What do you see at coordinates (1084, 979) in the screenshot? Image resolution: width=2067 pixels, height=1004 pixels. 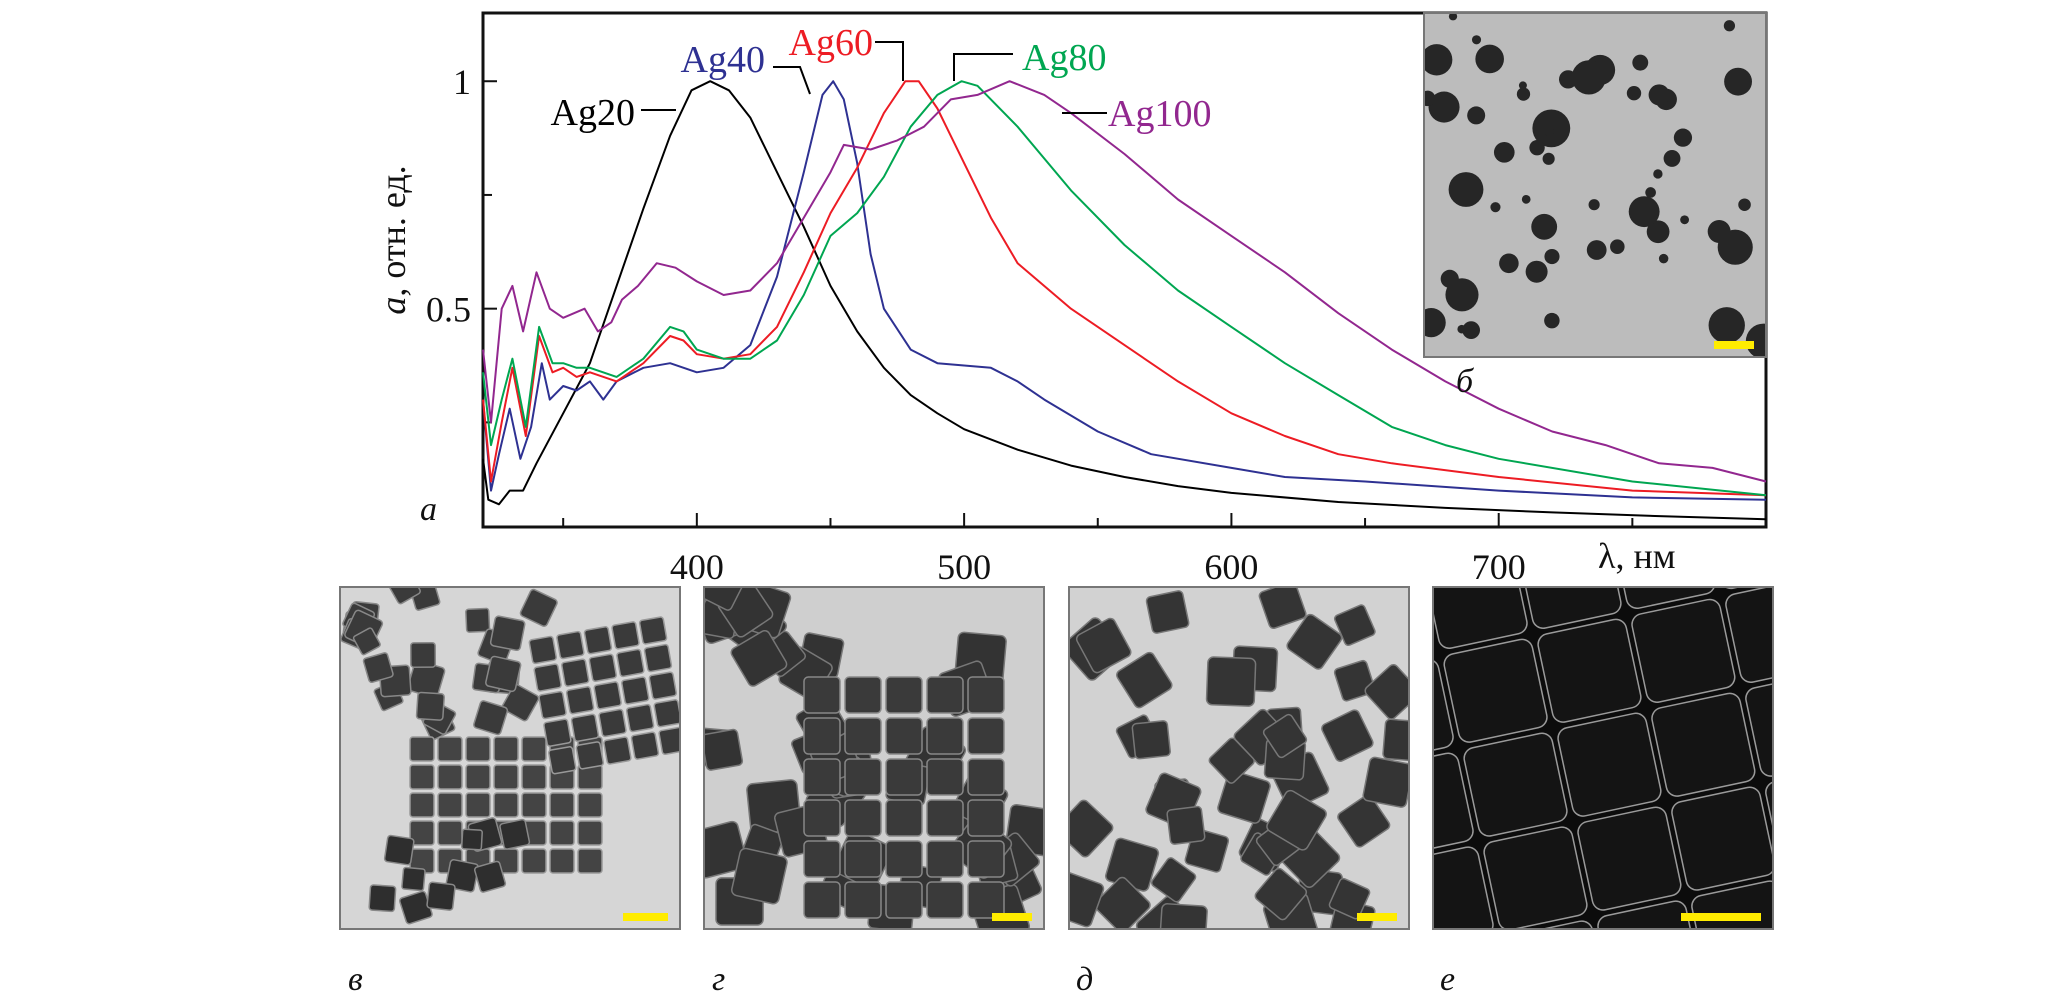 I see `panel-label-d: д` at bounding box center [1084, 979].